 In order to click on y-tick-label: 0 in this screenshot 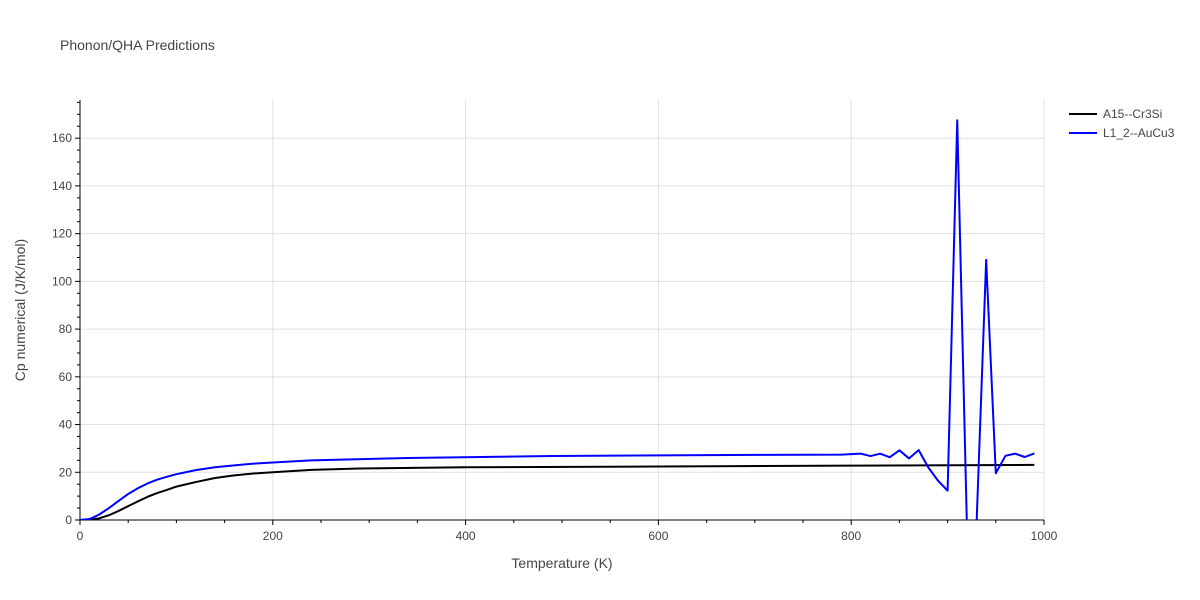, I will do `click(68, 520)`.